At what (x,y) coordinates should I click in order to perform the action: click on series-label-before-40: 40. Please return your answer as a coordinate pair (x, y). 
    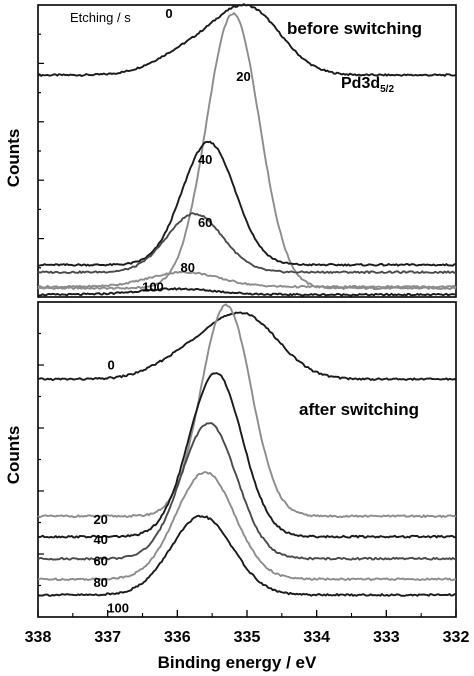
    Looking at the image, I should click on (205, 159).